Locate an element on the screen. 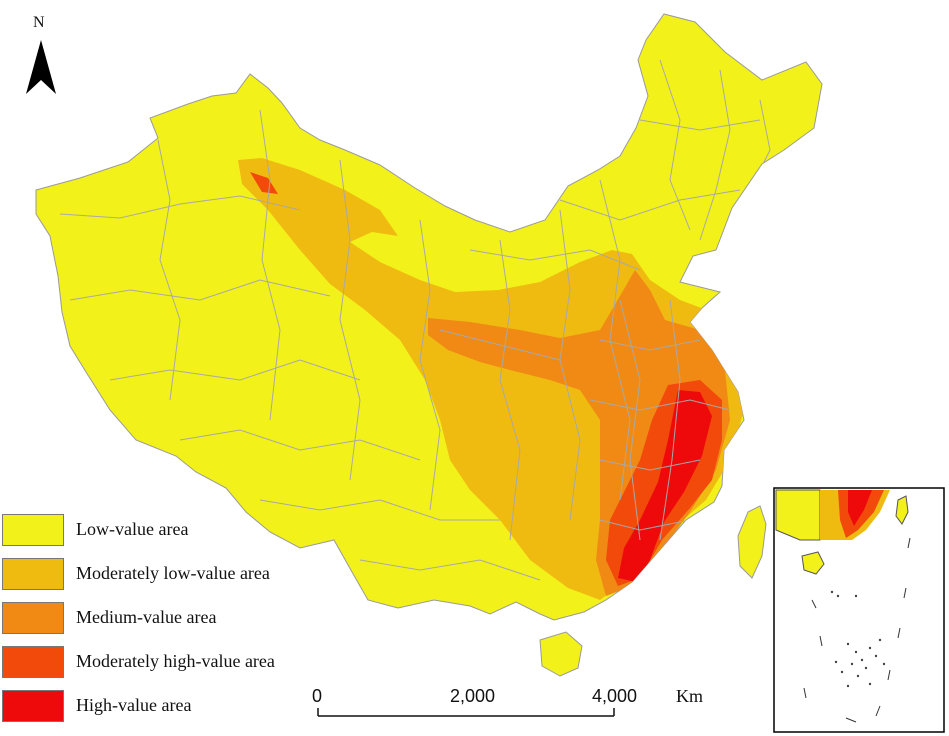 The height and width of the screenshot is (736, 949). south-china-sea-inset is located at coordinates (859, 610).